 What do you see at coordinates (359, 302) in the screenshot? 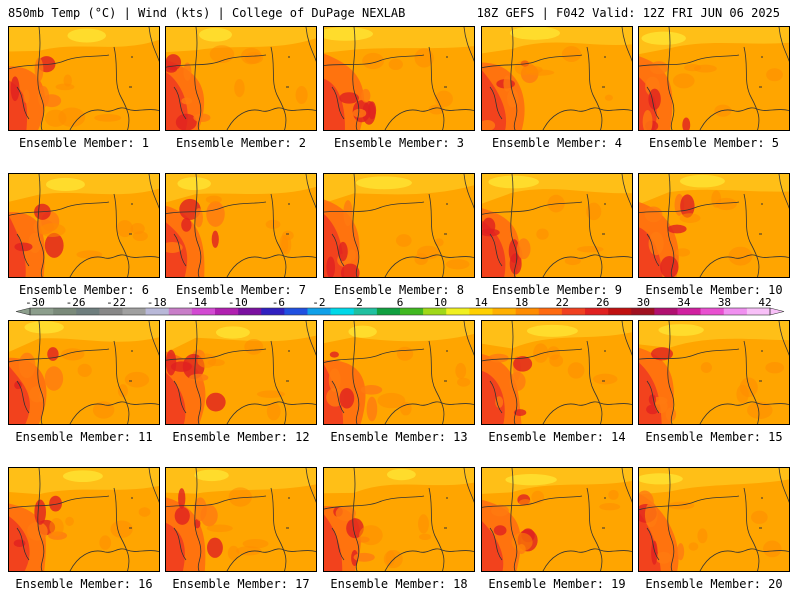
I see `colorbar-tick-label: 2` at bounding box center [359, 302].